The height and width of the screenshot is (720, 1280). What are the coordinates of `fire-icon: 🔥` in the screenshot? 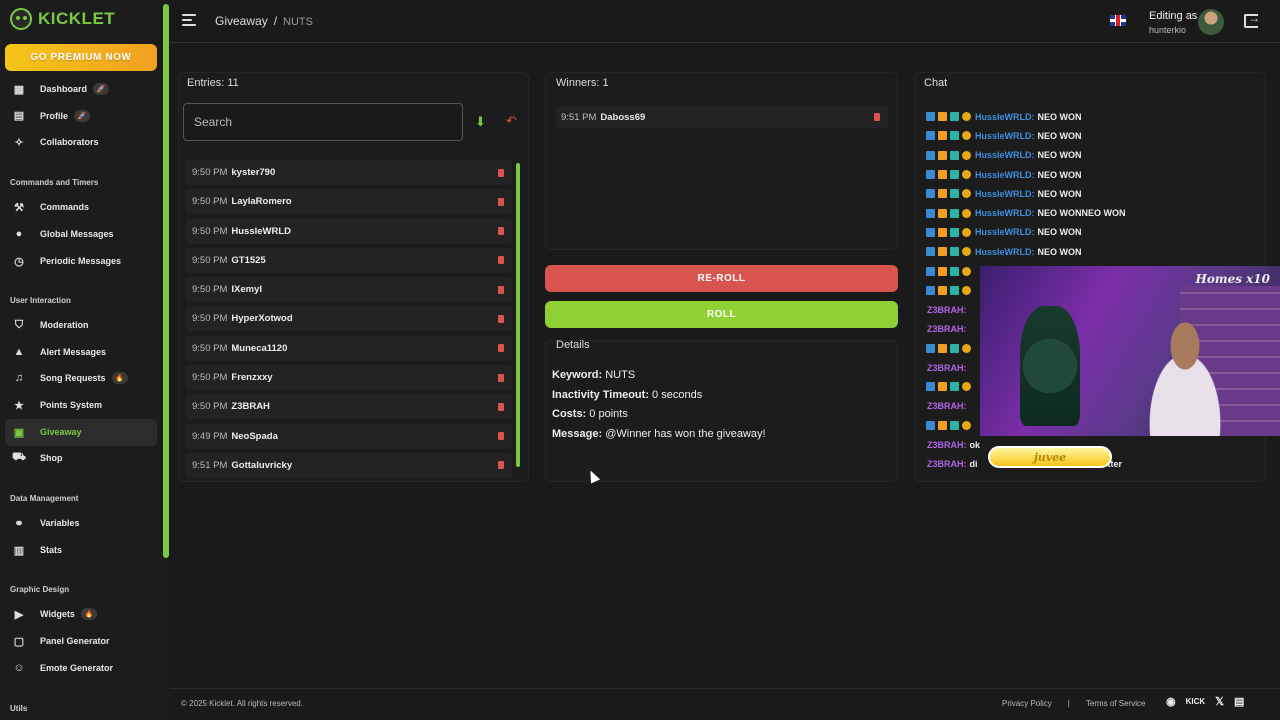 It's located at (119, 378).